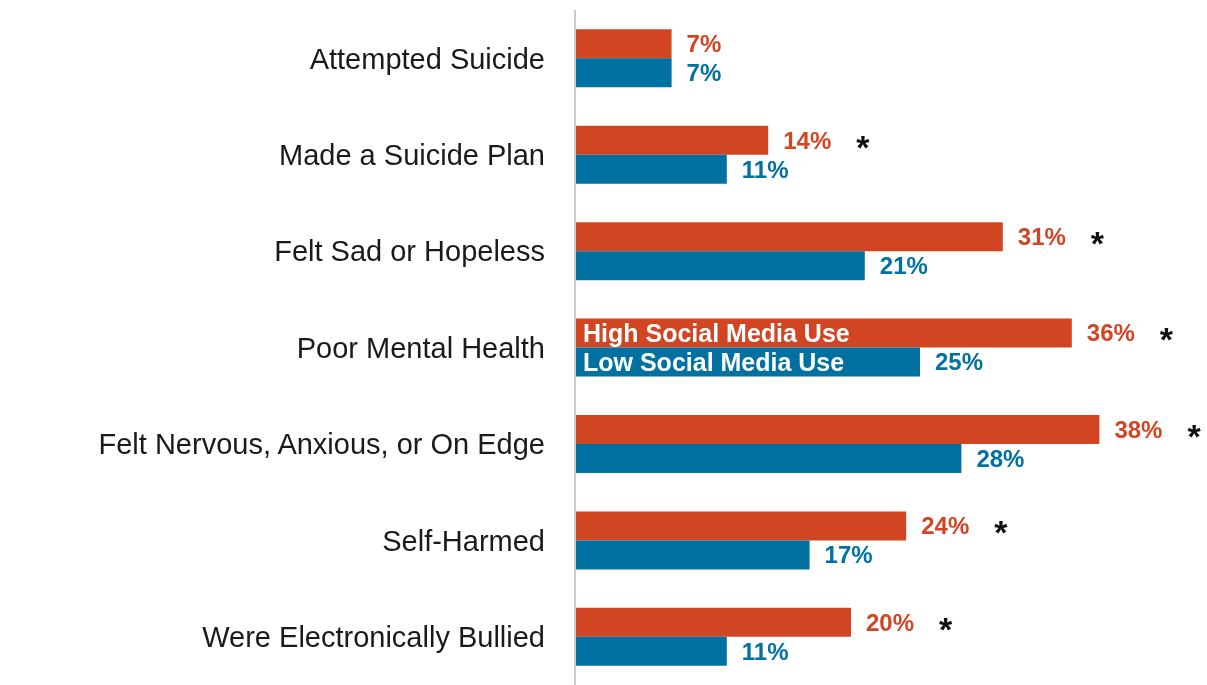 This screenshot has height=685, width=1207. What do you see at coordinates (427, 58) in the screenshot?
I see `y-tick-label: Attempted Suicide` at bounding box center [427, 58].